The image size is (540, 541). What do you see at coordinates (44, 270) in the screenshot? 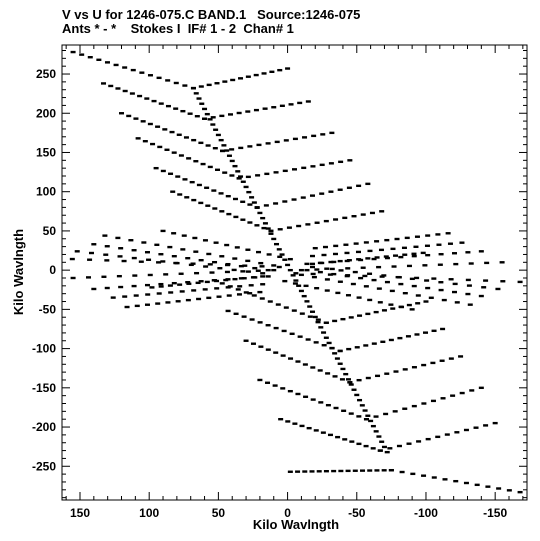
I see `y-tick-labels: 250 200 150 100 50 0 -50 -100 -150 -200 -250` at bounding box center [44, 270].